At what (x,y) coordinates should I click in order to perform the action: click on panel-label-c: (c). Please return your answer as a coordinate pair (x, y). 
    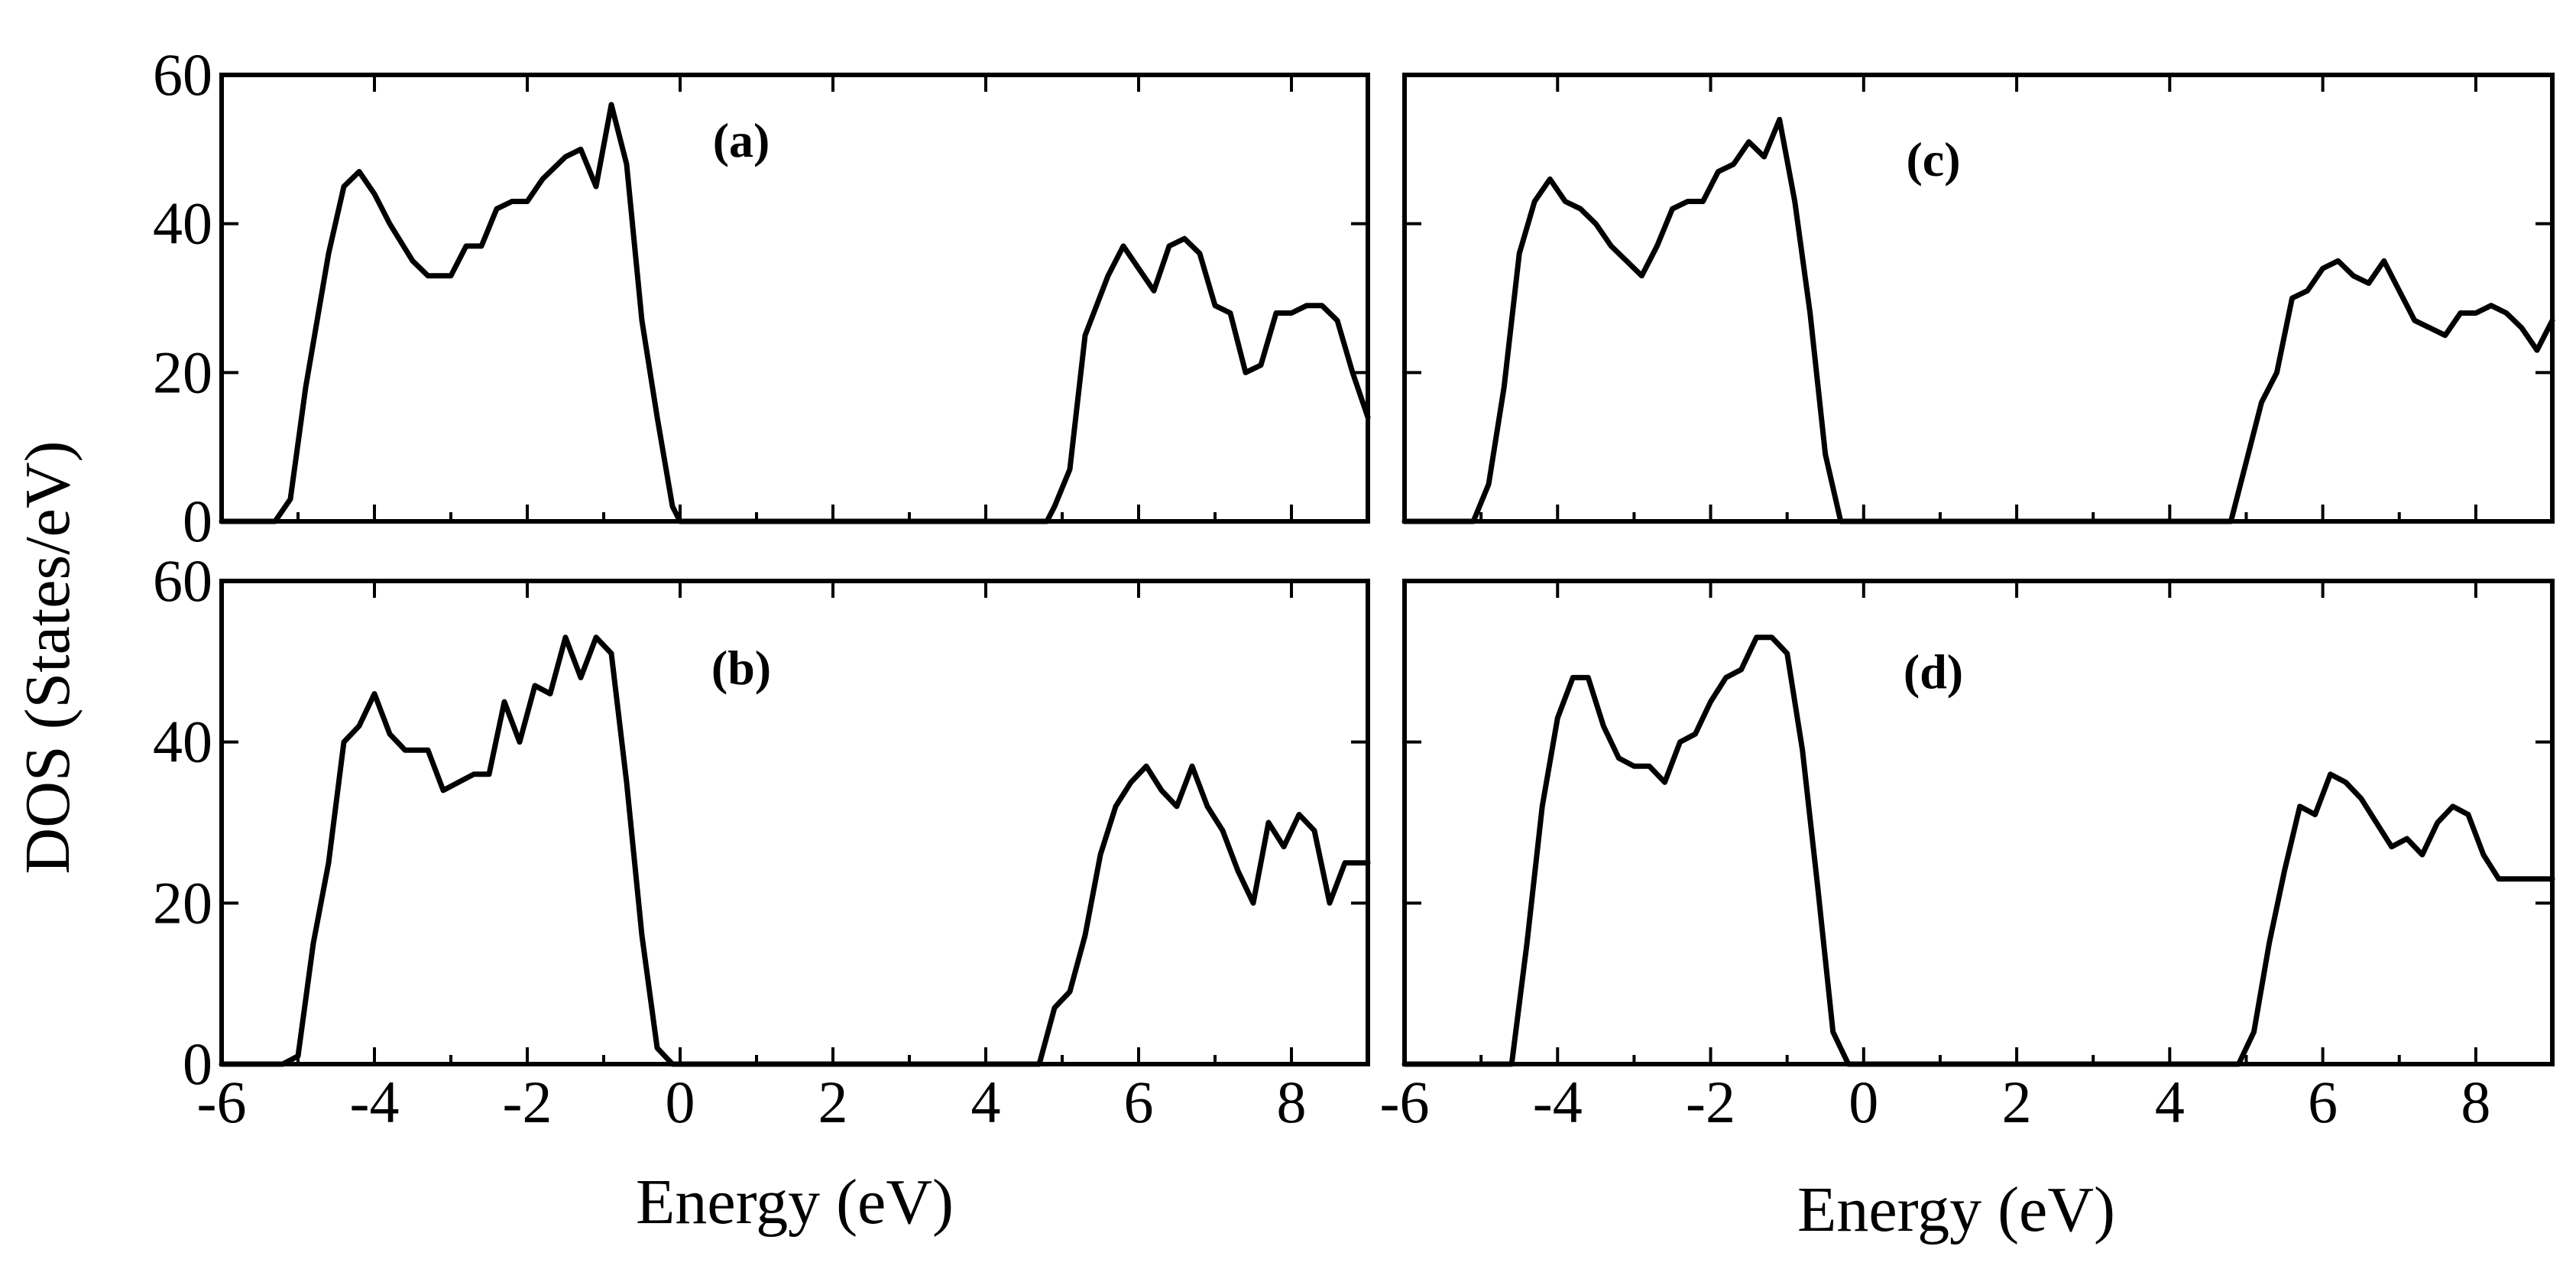
    Looking at the image, I should click on (1933, 159).